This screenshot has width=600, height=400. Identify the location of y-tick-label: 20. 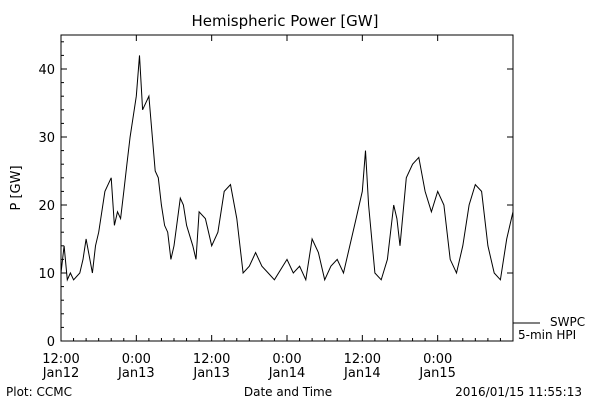
(46, 206).